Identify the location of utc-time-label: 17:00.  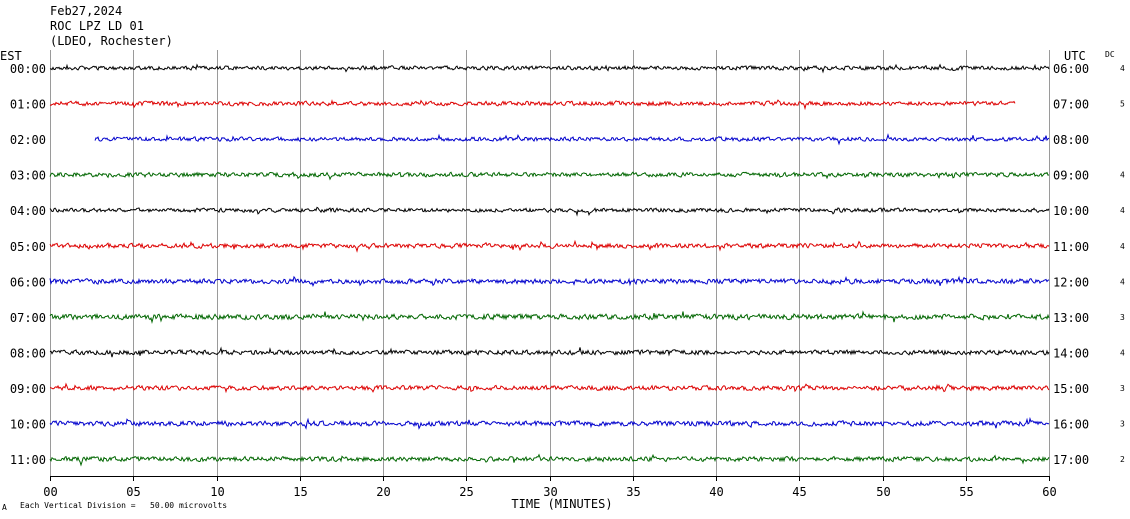
(1071, 460).